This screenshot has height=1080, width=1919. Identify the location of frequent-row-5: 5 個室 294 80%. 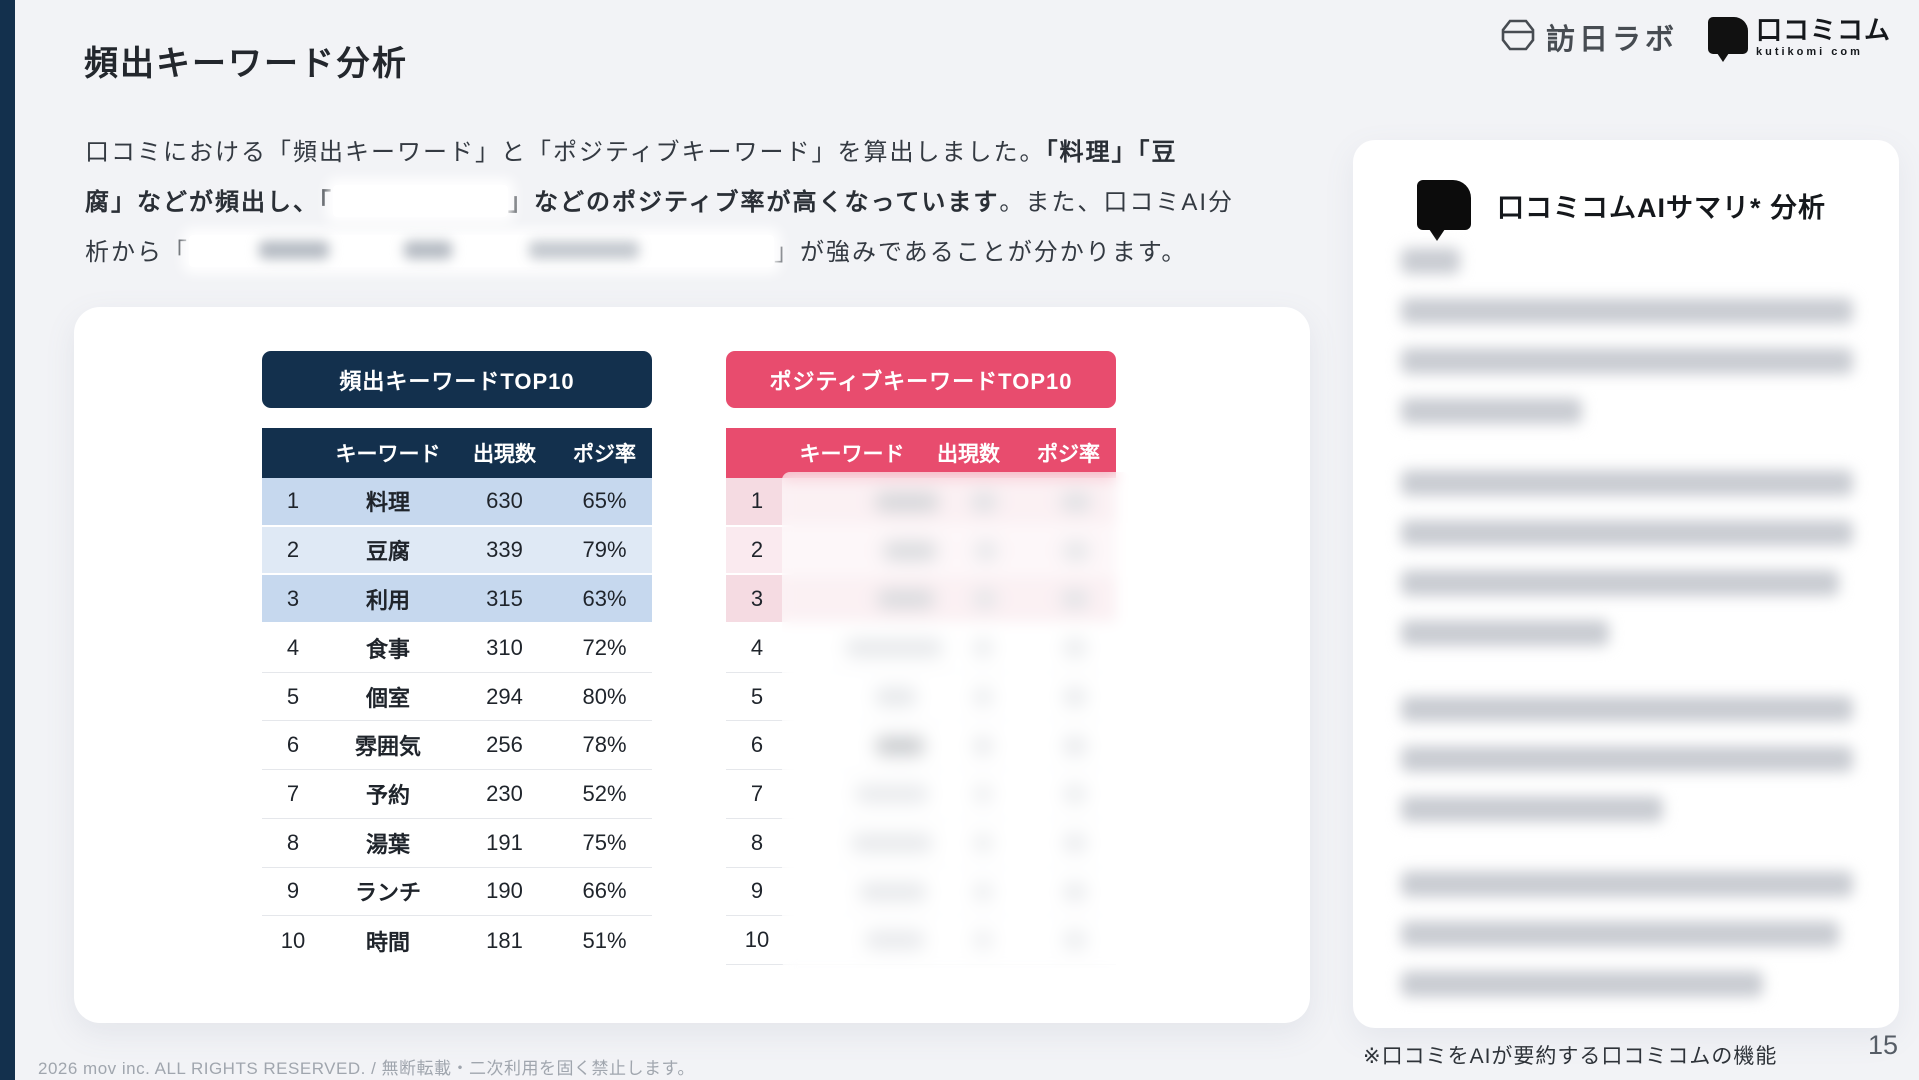
(457, 697).